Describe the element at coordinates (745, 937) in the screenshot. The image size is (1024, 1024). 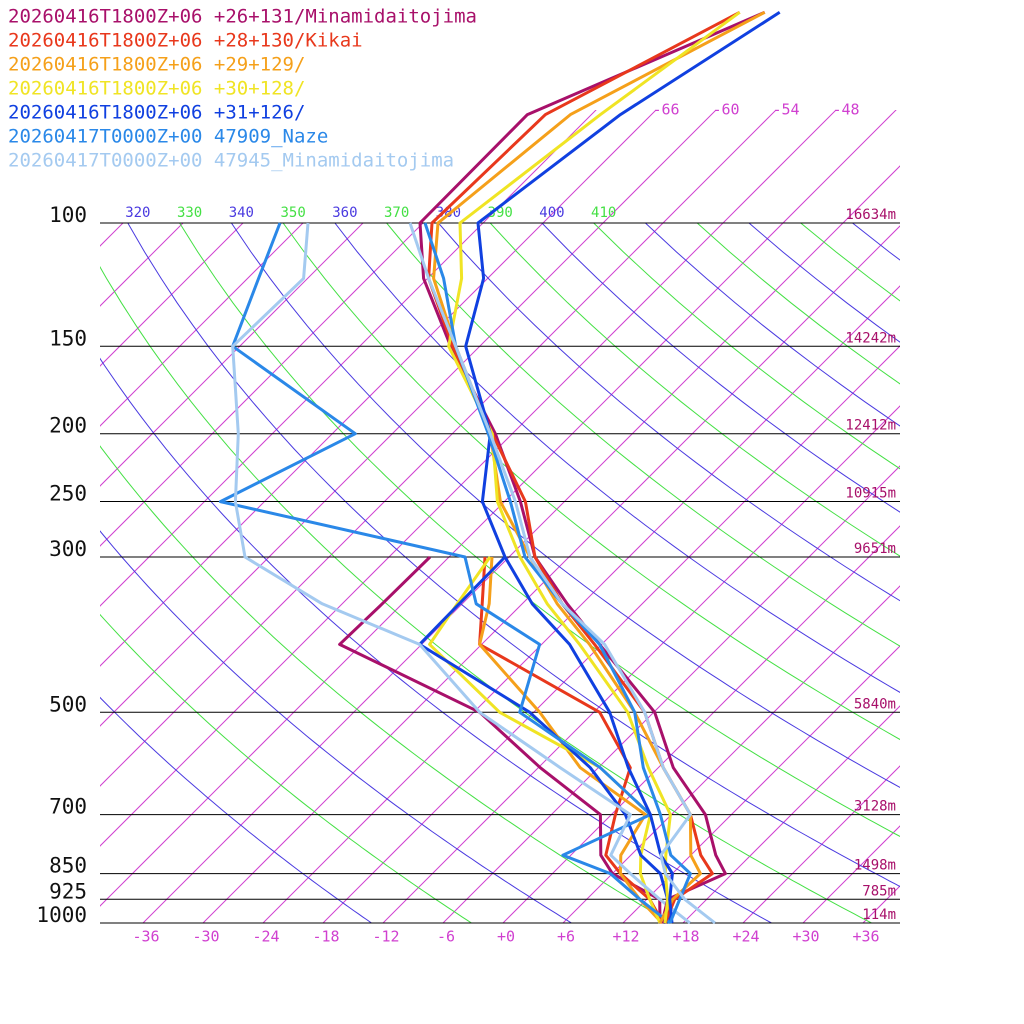
I see `x-tick-label: +24` at that location.